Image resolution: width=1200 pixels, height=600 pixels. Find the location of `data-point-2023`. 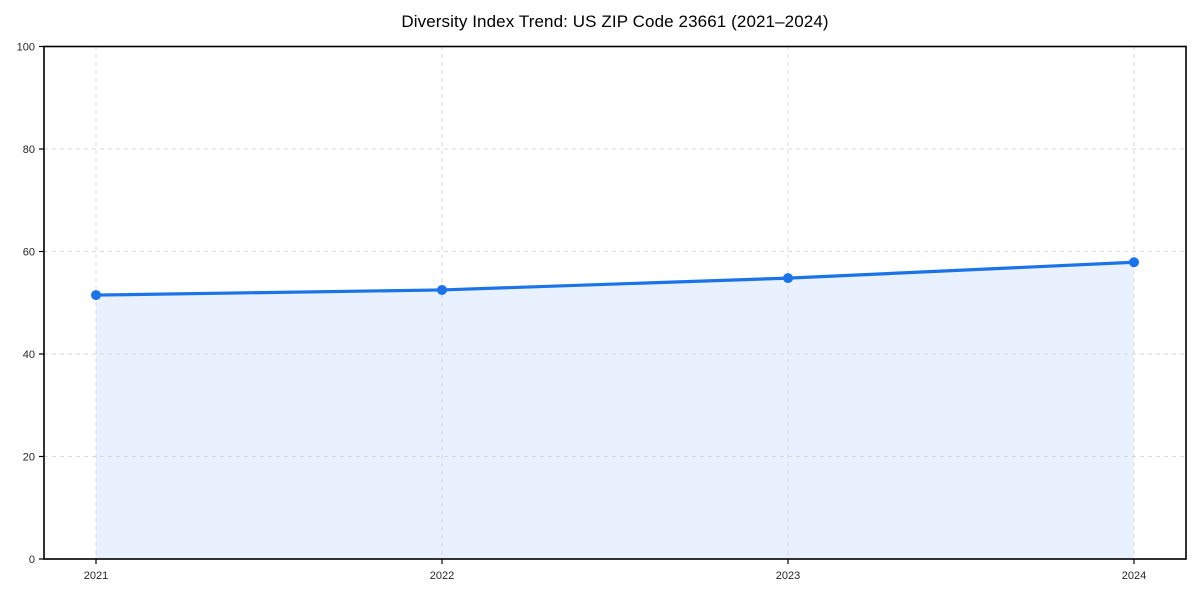

data-point-2023 is located at coordinates (788, 278).